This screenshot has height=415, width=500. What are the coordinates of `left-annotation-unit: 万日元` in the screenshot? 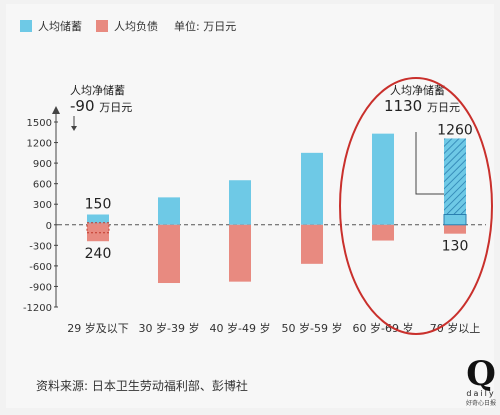 It's located at (116, 107).